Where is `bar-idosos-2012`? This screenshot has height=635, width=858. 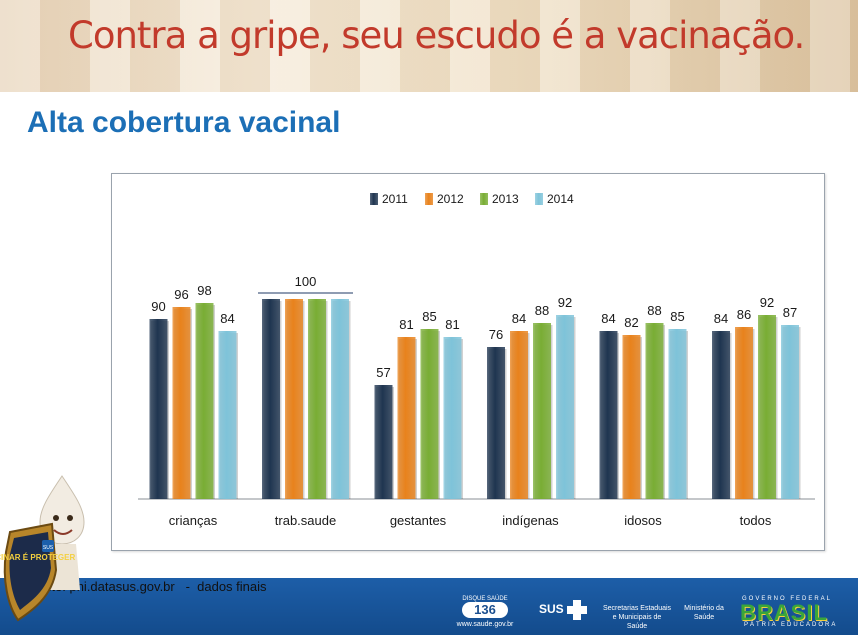
bar-idosos-2012 is located at coordinates (631, 417).